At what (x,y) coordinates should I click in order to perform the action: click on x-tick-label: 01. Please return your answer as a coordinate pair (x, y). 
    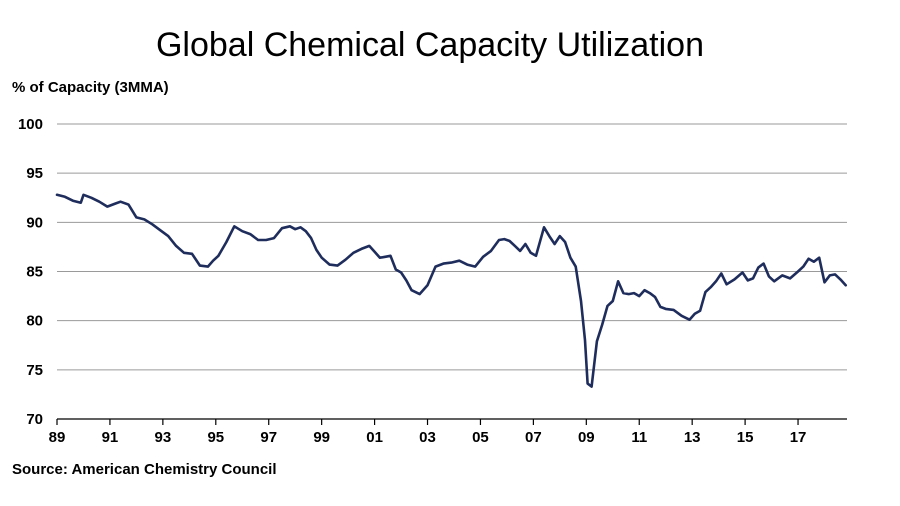
    Looking at the image, I should click on (374, 437).